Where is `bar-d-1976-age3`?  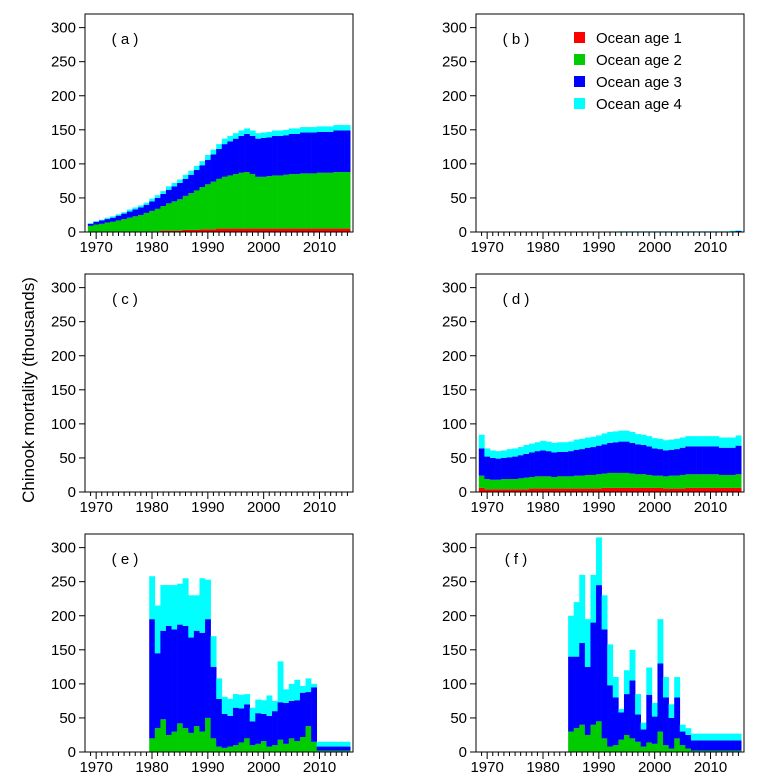
bar-d-1976-age3 is located at coordinates (520, 467).